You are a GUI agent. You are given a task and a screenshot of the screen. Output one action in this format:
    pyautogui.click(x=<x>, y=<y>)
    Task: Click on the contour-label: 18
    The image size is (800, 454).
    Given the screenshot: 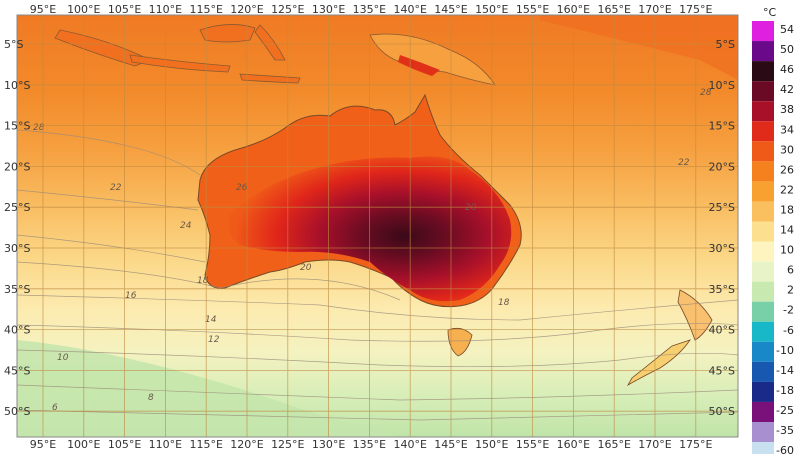 What is the action you would take?
    pyautogui.click(x=504, y=303)
    